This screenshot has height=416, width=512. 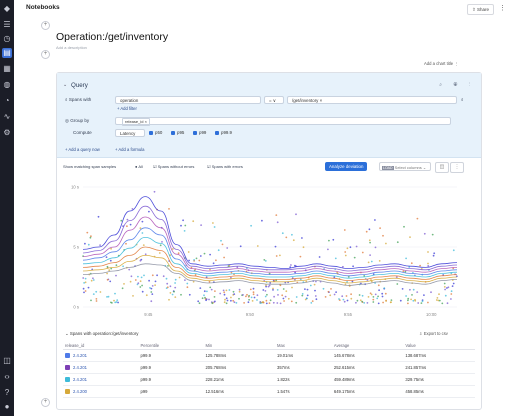 I want to click on table-cell: 252.615ms, so click(x=367, y=367).